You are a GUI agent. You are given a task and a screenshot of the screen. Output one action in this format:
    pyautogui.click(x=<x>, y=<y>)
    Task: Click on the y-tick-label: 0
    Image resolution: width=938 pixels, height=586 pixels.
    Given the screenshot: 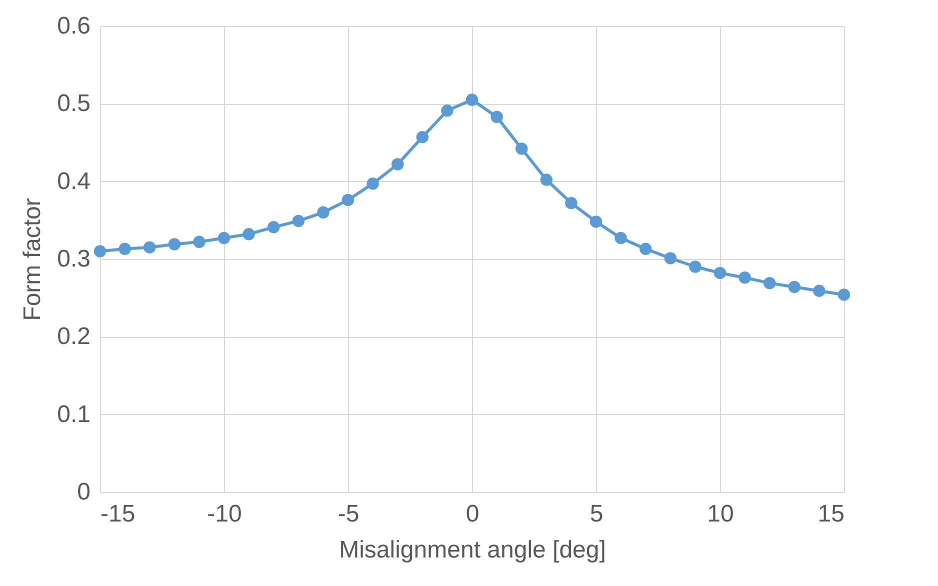 What is the action you would take?
    pyautogui.click(x=83, y=492)
    